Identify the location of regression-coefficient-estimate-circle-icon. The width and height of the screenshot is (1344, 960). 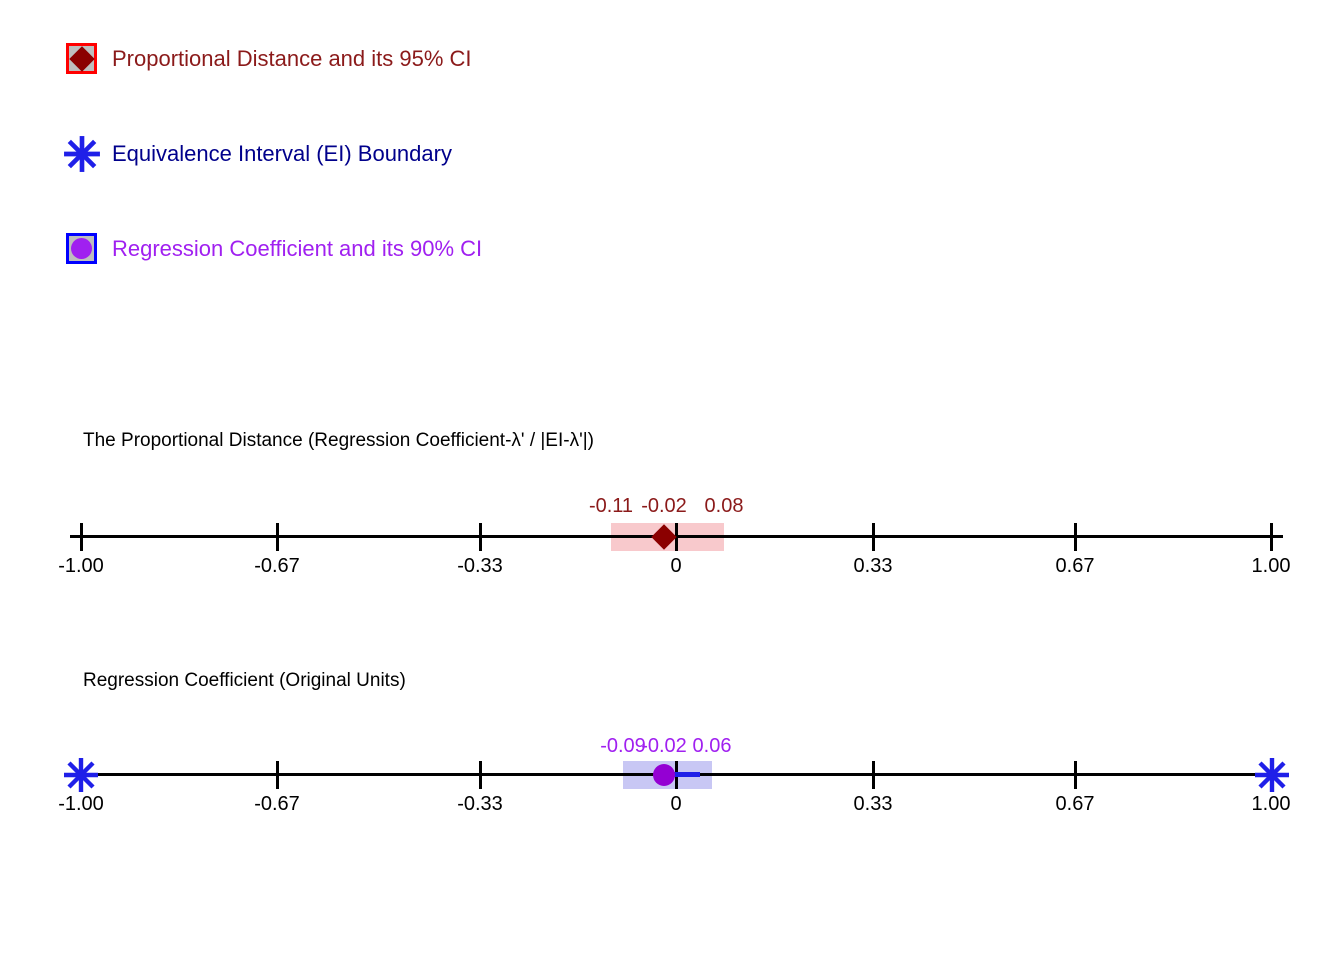
(664, 775).